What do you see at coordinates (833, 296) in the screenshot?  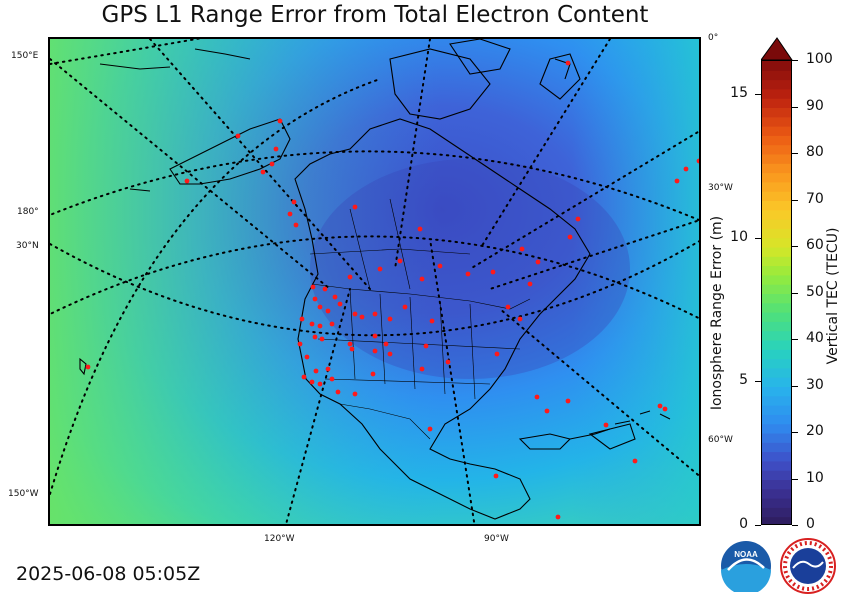 I see `colorbar-right-label: Vertical TEC (TECU)` at bounding box center [833, 296].